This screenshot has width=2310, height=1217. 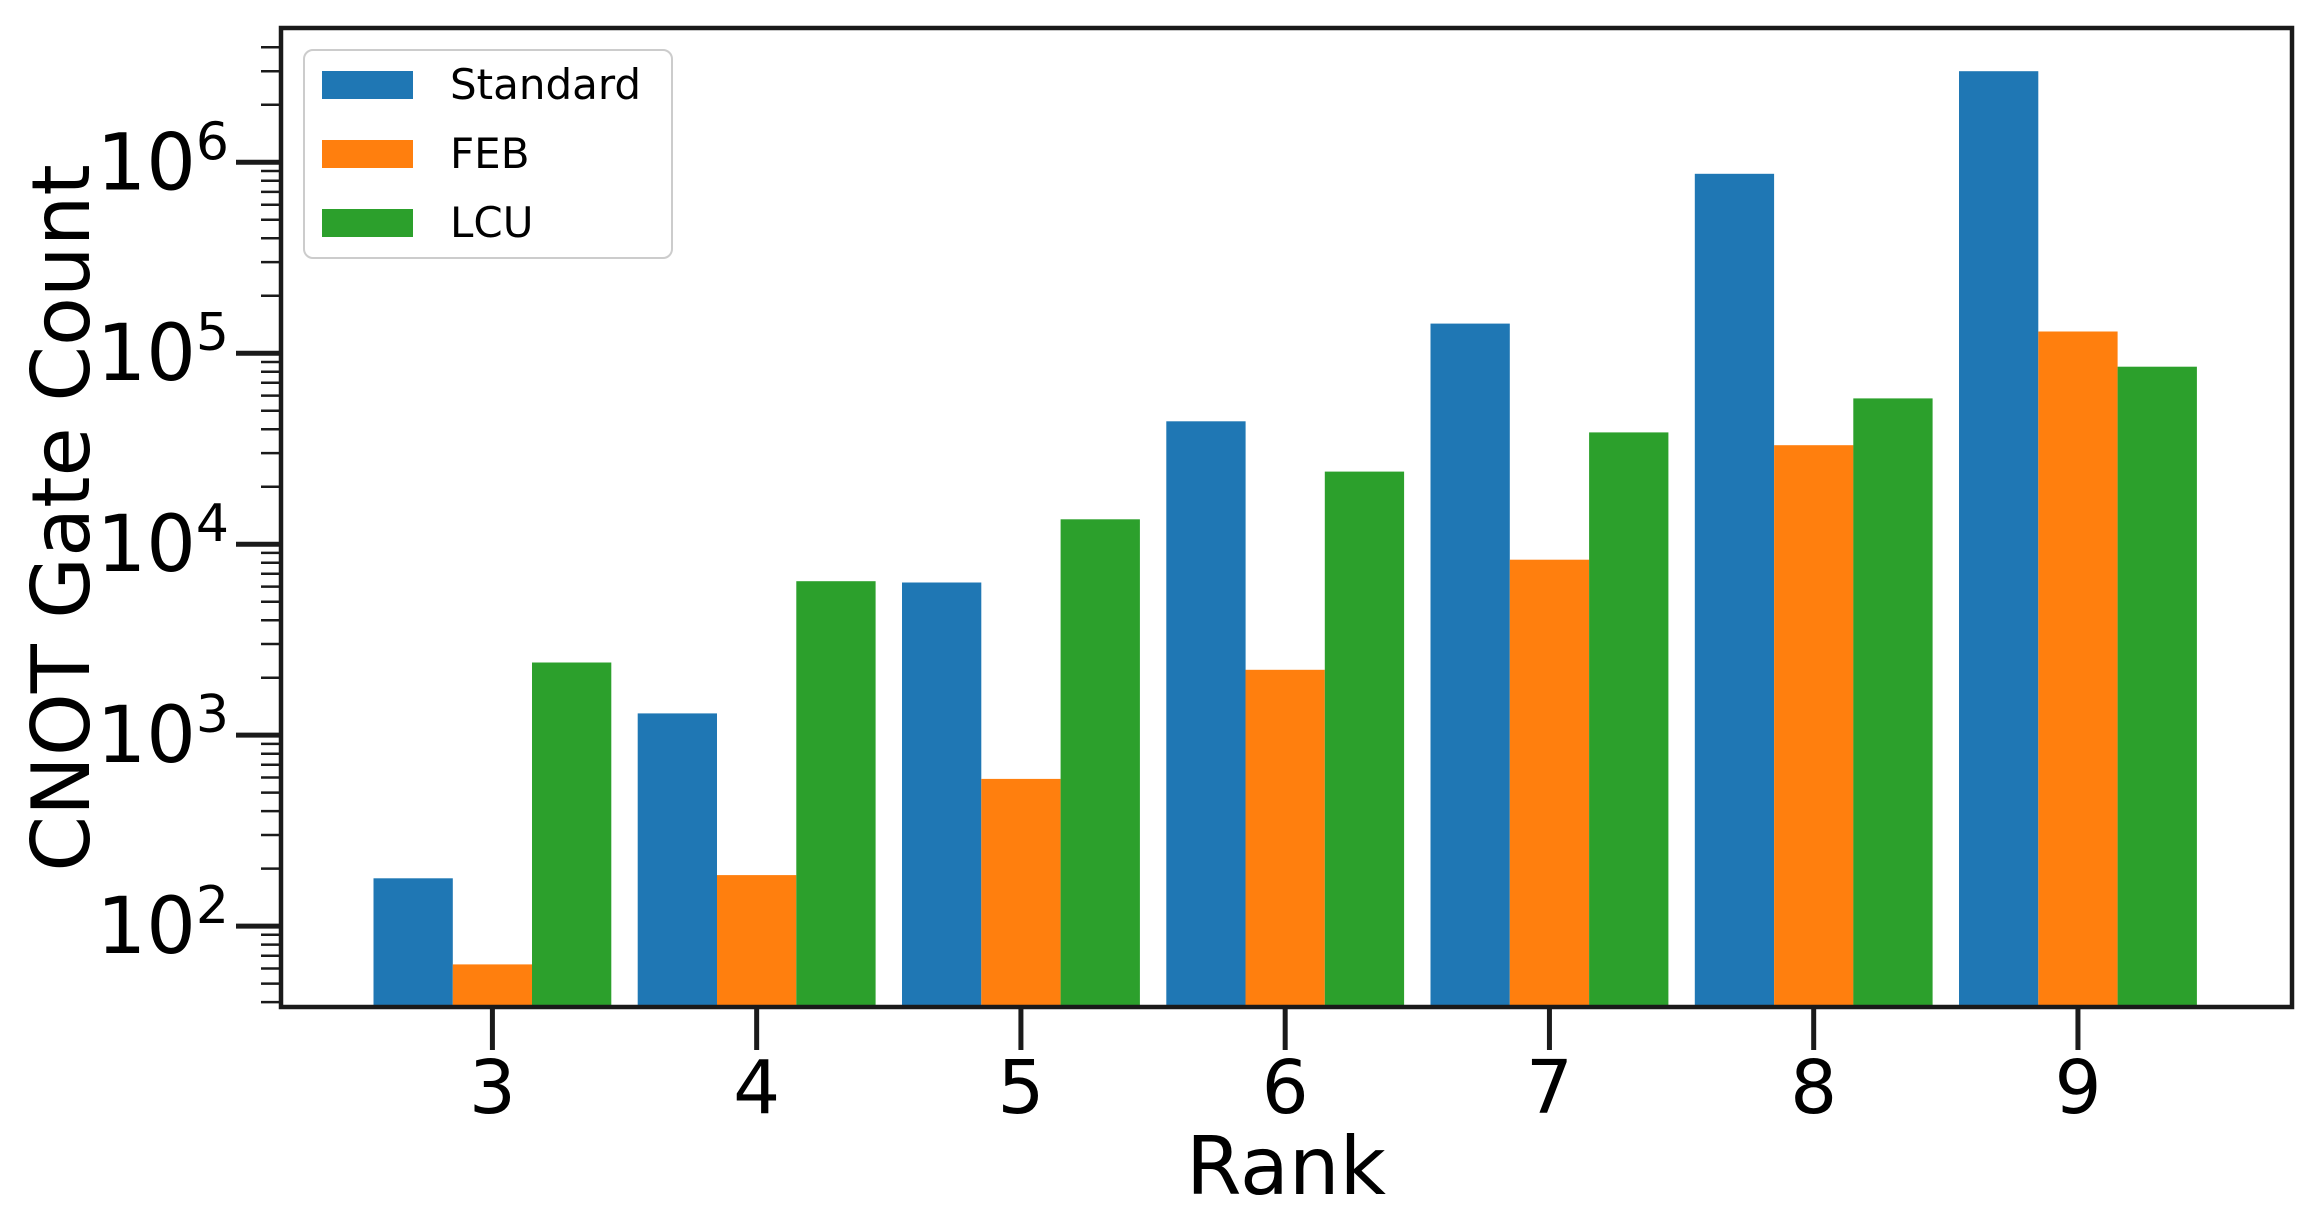 What do you see at coordinates (2077, 1088) in the screenshot?
I see `x-tick-label: 9` at bounding box center [2077, 1088].